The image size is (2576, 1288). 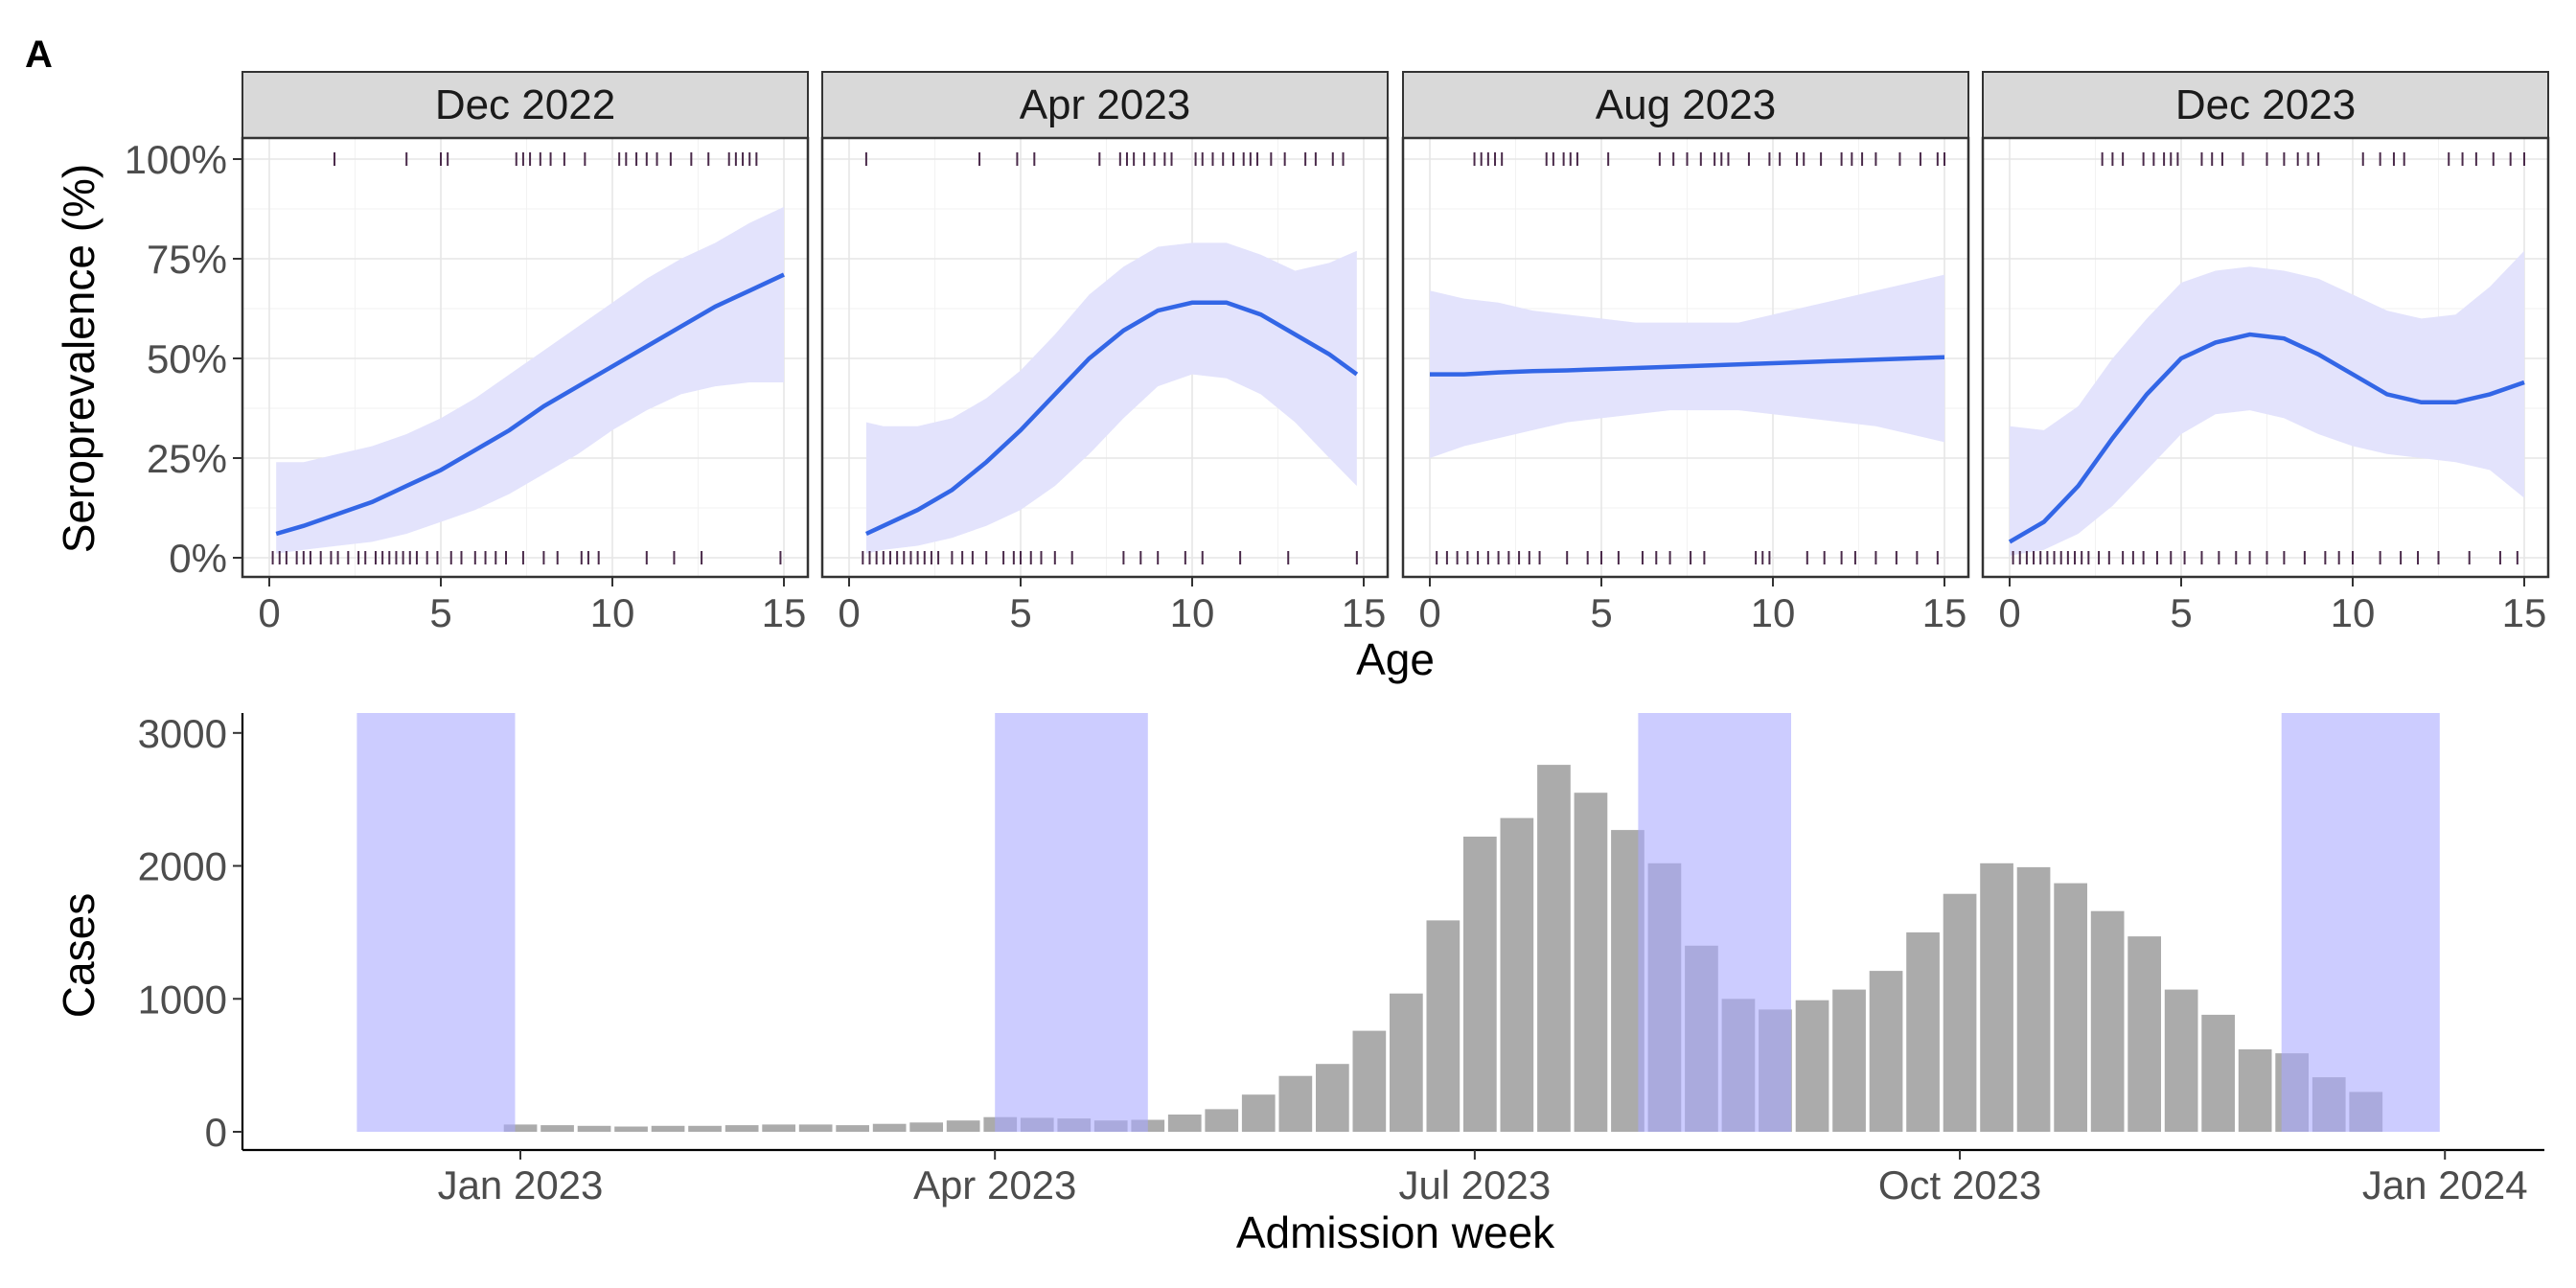 What do you see at coordinates (182, 1000) in the screenshot?
I see `y-tick-label: 1000` at bounding box center [182, 1000].